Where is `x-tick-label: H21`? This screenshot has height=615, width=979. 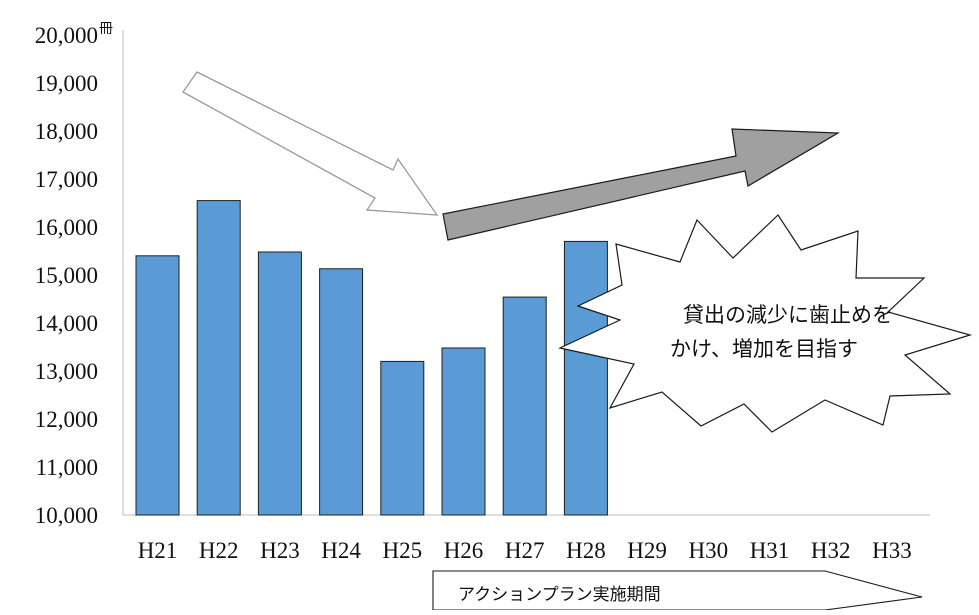 x-tick-label: H21 is located at coordinates (158, 550).